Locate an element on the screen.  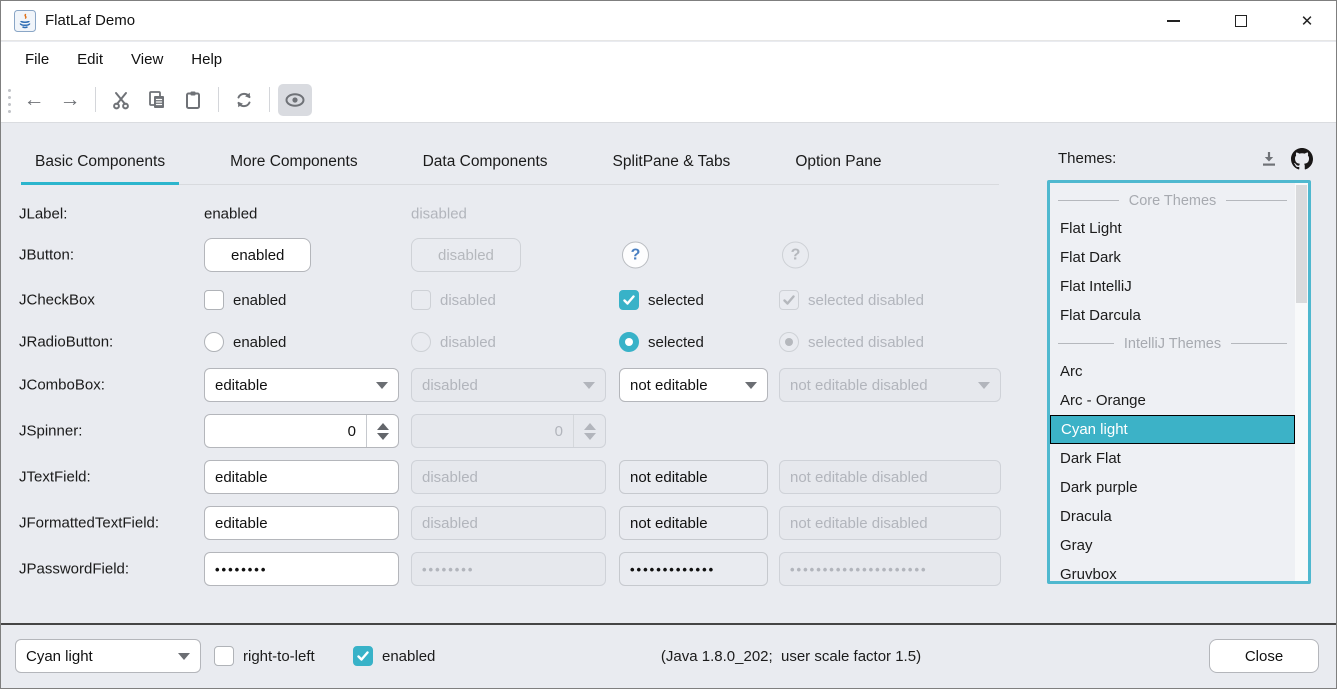
tab-basic-components: Basic Components is located at coordinates (100, 169).